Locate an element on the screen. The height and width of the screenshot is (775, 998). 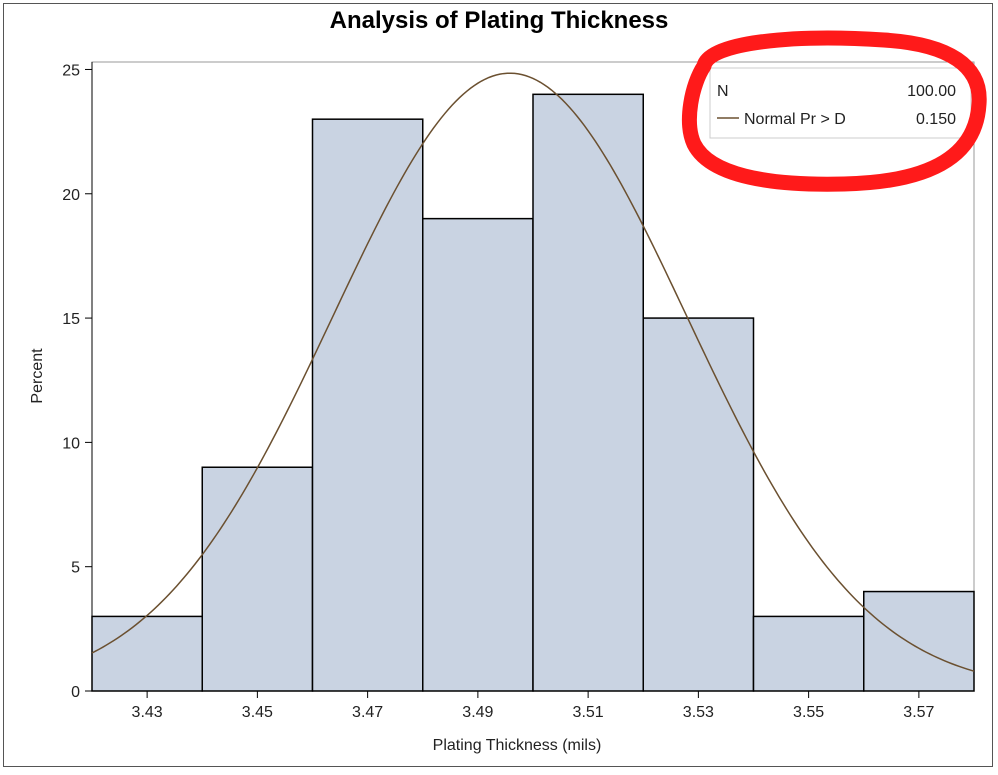
x-tick-label-0: 3.43 is located at coordinates (147, 712).